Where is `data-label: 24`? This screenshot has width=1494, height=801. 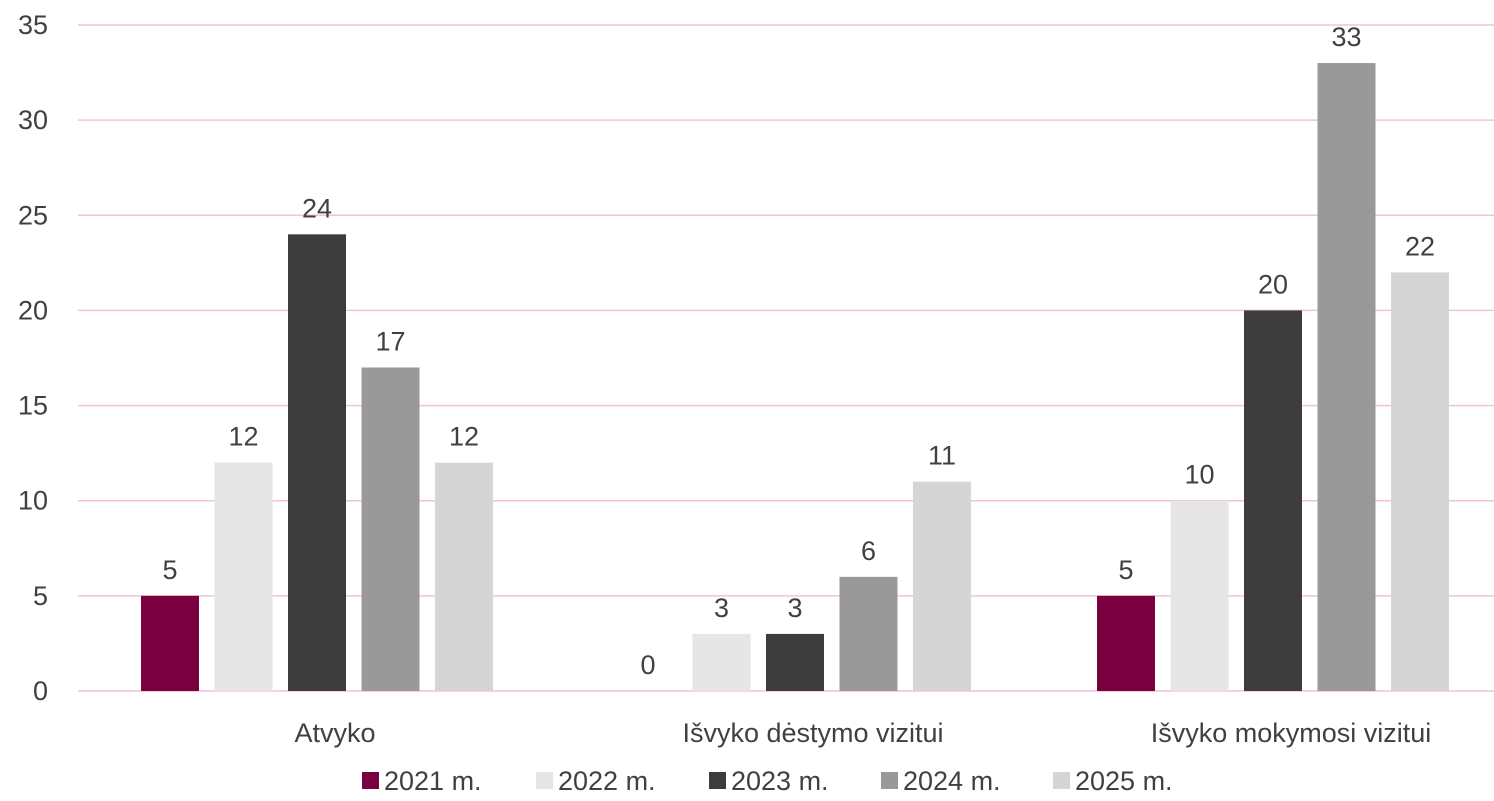
data-label: 24 is located at coordinates (317, 208).